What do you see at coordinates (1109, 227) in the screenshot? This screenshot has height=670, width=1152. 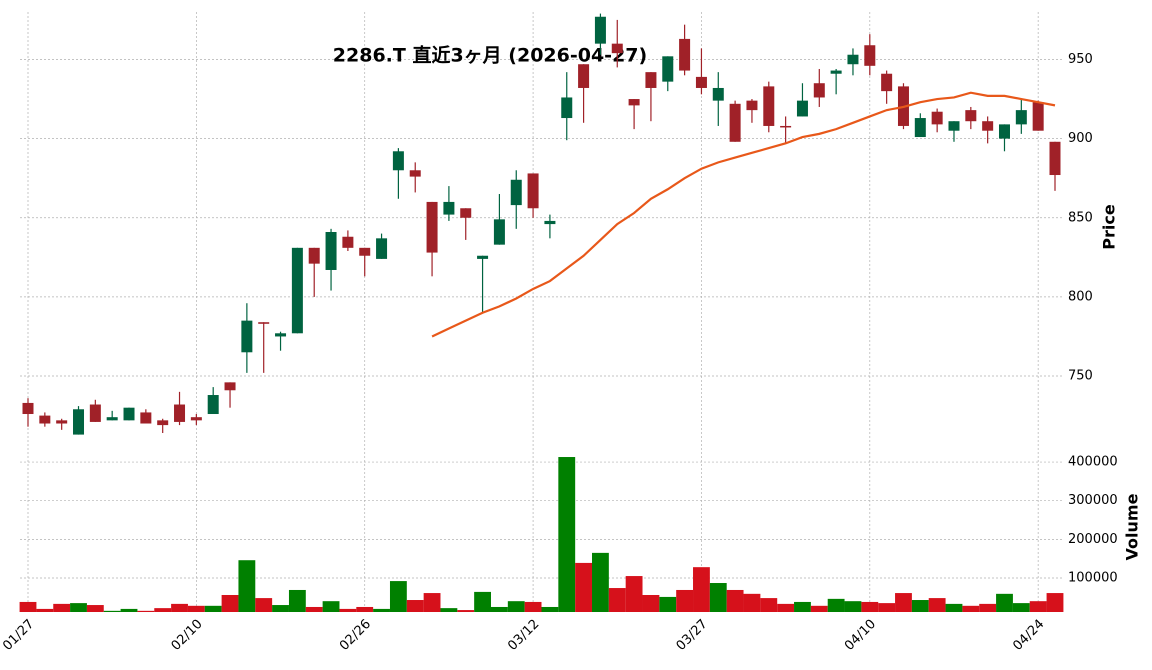 I see `y-axis-label: Price` at bounding box center [1109, 227].